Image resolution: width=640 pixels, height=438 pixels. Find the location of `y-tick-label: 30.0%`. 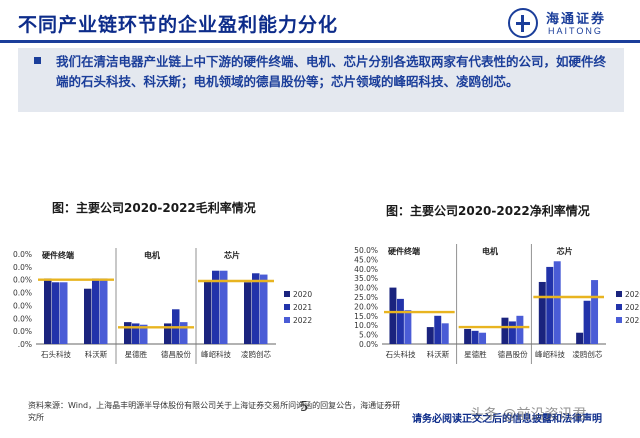

y-tick-label: 30.0% is located at coordinates (366, 288).